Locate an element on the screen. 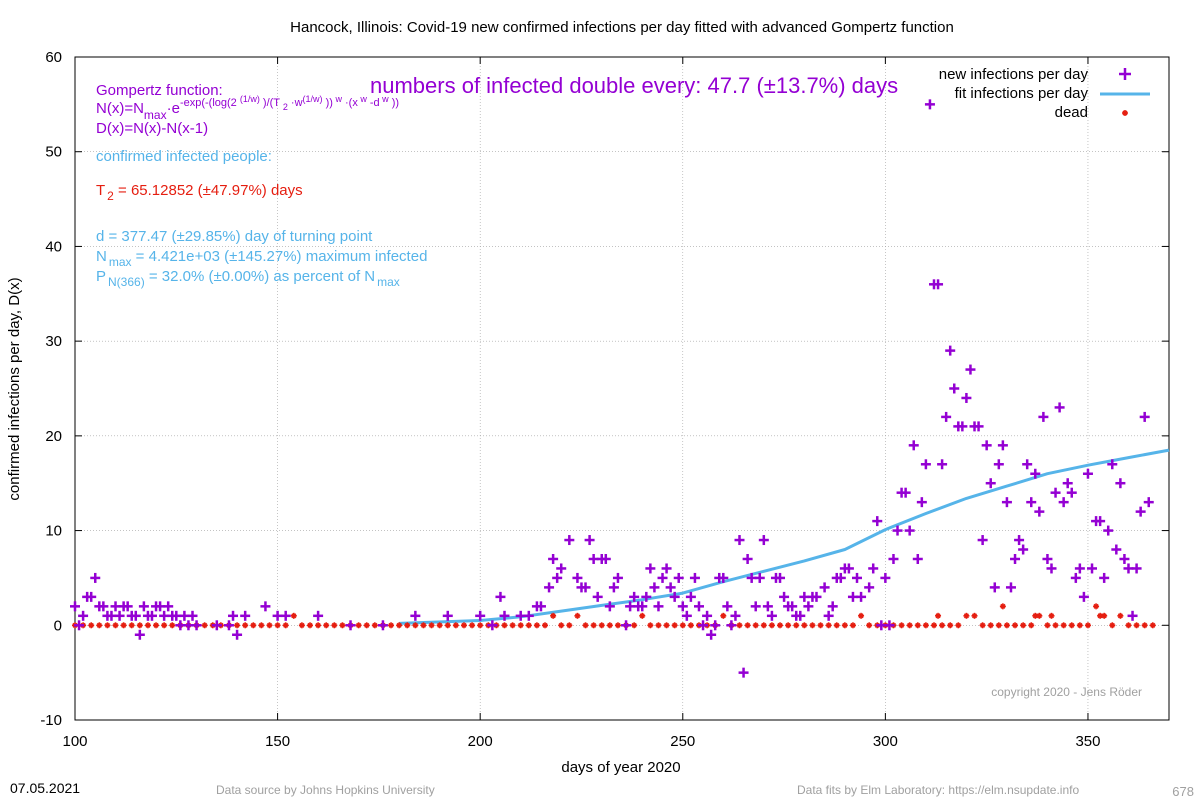 The width and height of the screenshot is (1200, 800). fit-series is located at coordinates (784, 536).